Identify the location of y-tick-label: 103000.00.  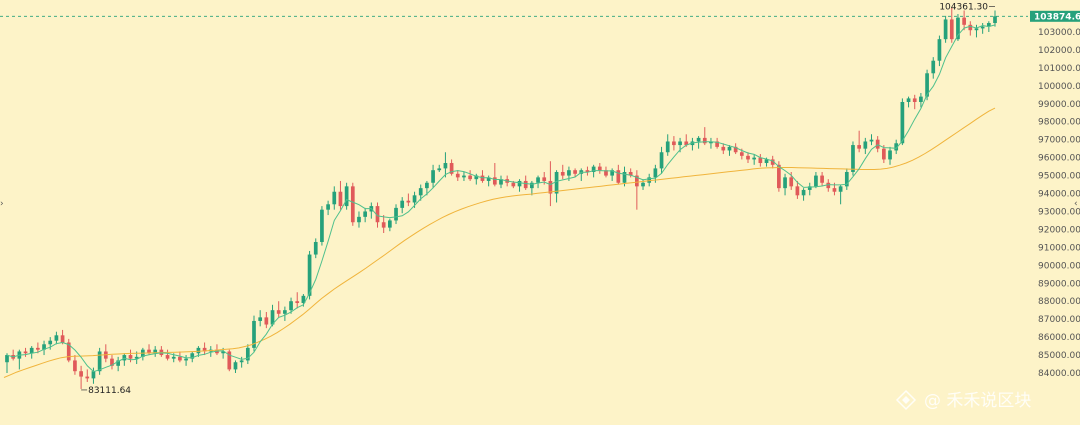
(1059, 33).